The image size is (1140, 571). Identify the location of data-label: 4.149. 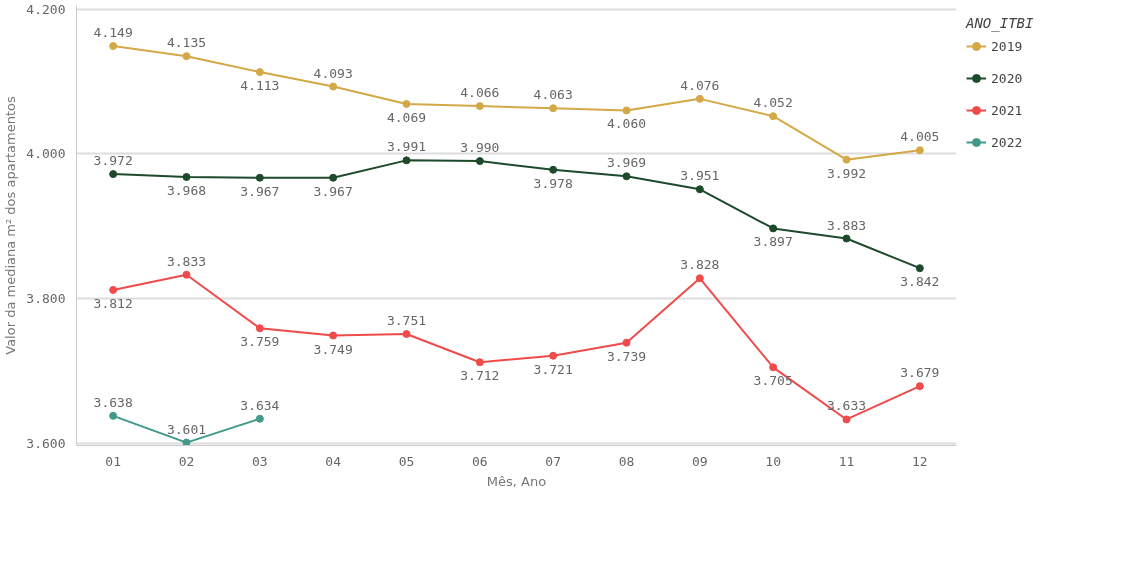
(113, 33).